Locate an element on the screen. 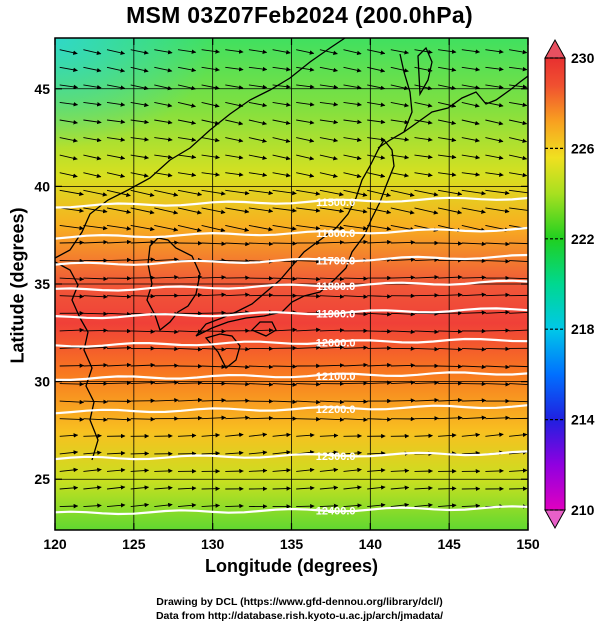  x-tick-label: 120 is located at coordinates (55, 544).